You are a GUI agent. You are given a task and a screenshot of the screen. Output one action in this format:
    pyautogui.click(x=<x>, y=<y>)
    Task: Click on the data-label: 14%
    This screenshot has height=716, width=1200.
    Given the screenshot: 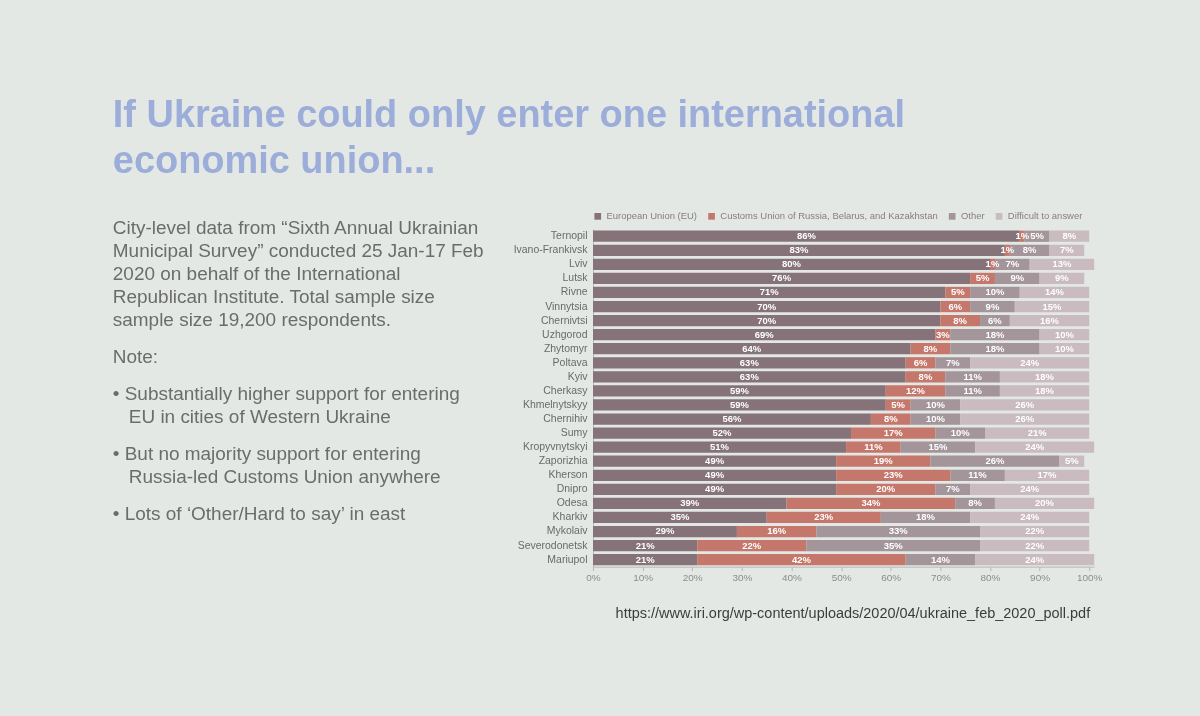 What is the action you would take?
    pyautogui.click(x=1055, y=292)
    